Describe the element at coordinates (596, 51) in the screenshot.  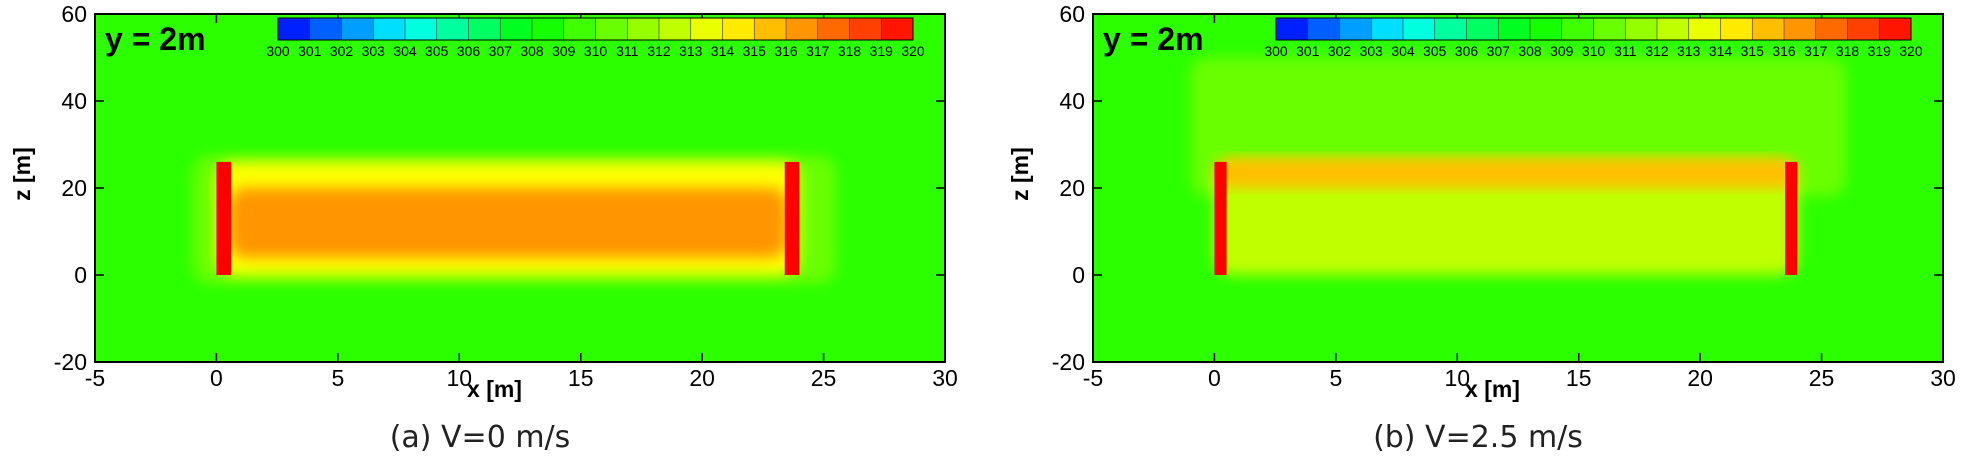
I see `colorbar-tick-label: 310` at that location.